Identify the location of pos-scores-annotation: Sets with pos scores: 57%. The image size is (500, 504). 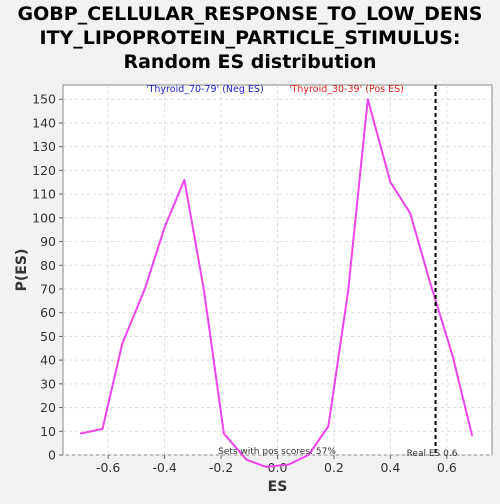
(277, 452).